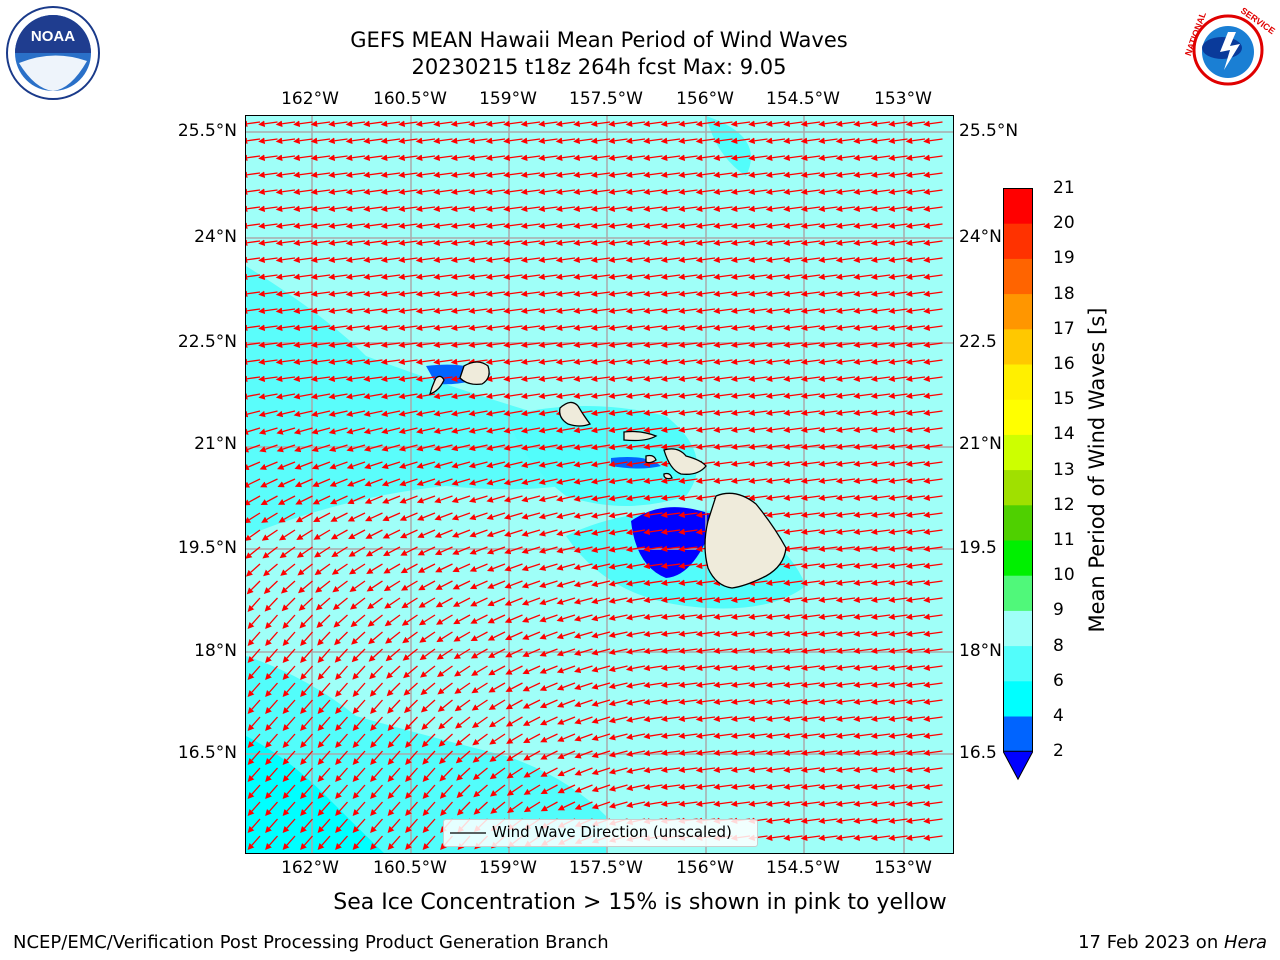 The height and width of the screenshot is (960, 1280). What do you see at coordinates (474, 373) in the screenshot?
I see `island-kauai` at bounding box center [474, 373].